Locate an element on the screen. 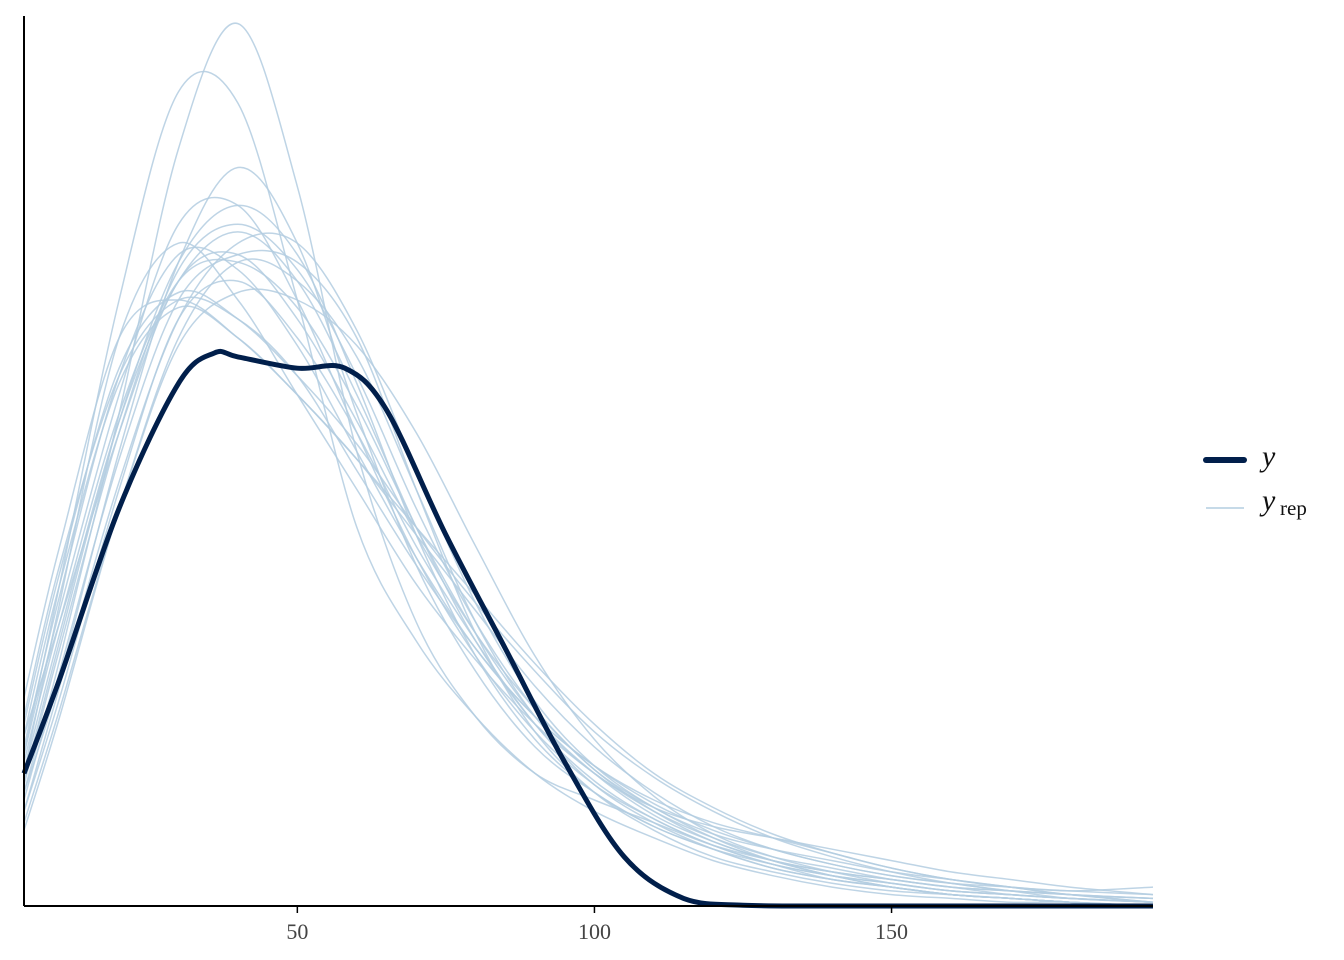 The image size is (1344, 960). legend-label-yrep-subscript: rep is located at coordinates (1293, 508).